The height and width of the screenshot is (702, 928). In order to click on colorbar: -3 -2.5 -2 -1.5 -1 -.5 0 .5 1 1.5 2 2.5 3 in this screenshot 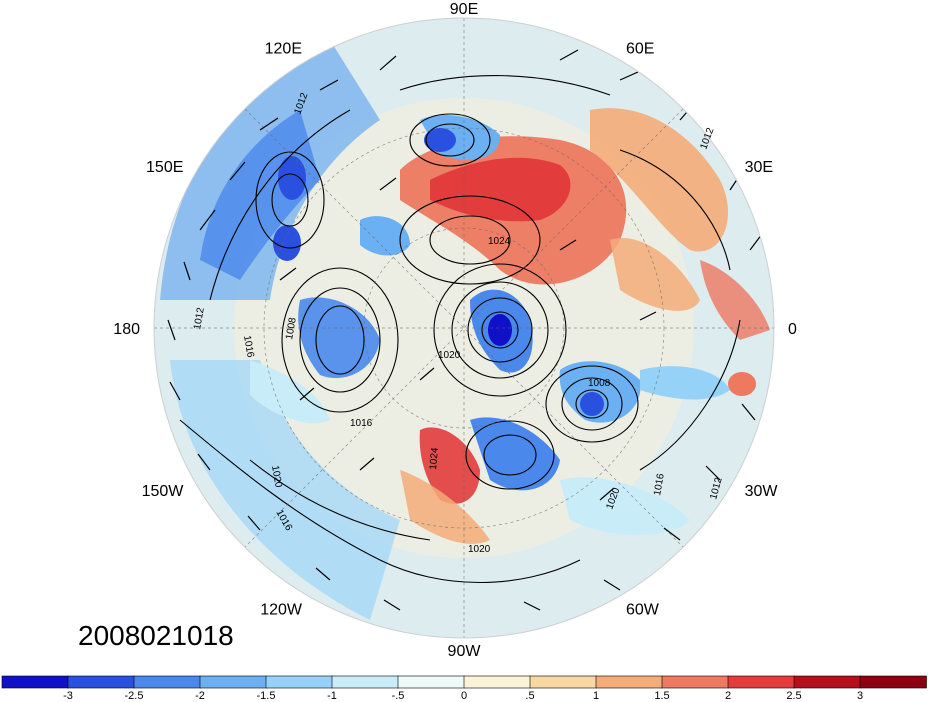, I will do `click(464, 688)`.